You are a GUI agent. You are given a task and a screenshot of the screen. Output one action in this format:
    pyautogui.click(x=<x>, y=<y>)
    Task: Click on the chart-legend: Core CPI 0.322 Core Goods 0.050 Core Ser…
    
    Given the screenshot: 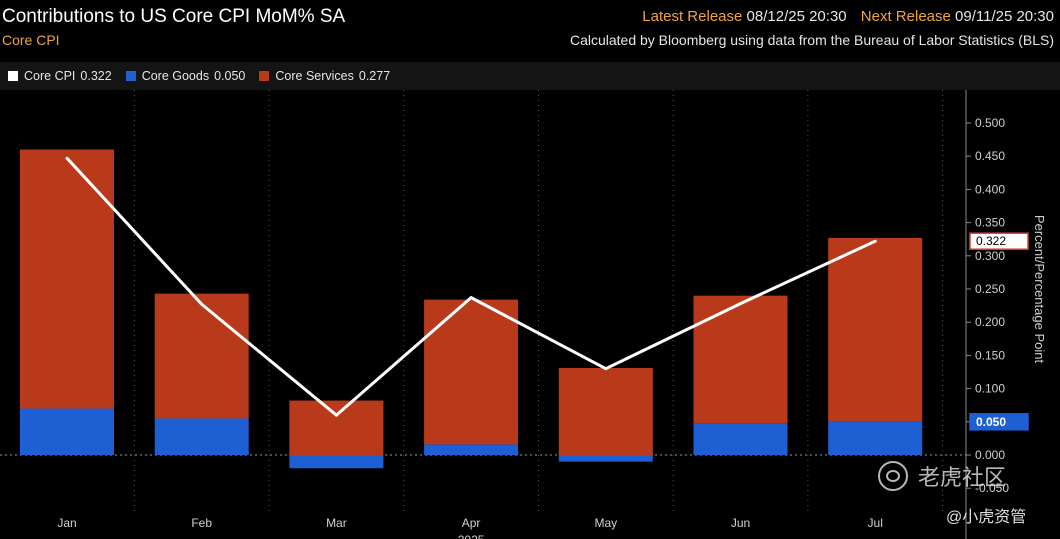 What is the action you would take?
    pyautogui.click(x=530, y=76)
    